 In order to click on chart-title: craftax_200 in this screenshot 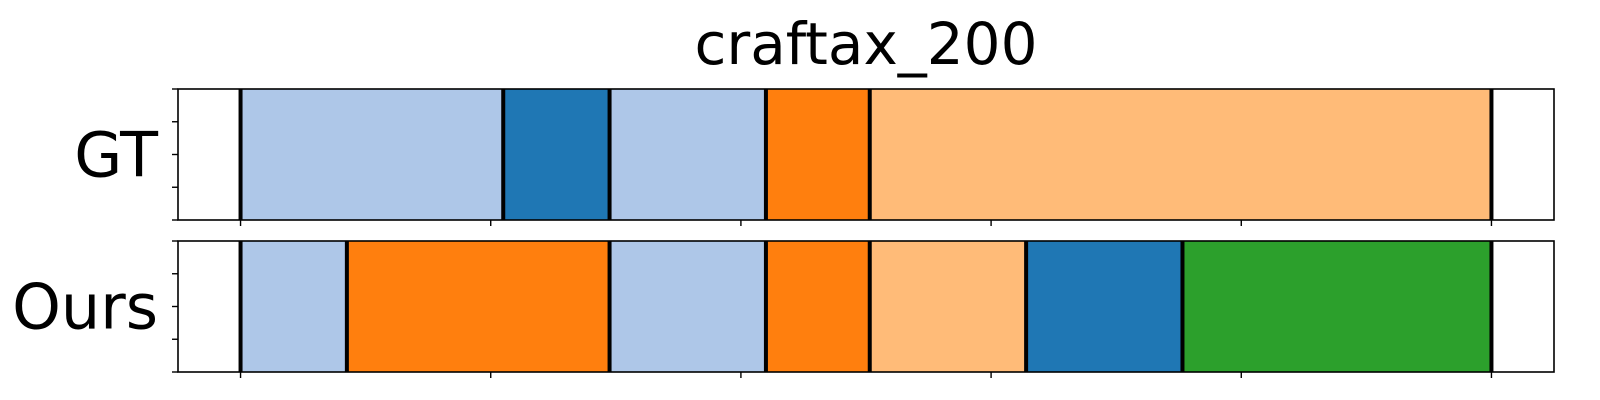, I will do `click(866, 44)`.